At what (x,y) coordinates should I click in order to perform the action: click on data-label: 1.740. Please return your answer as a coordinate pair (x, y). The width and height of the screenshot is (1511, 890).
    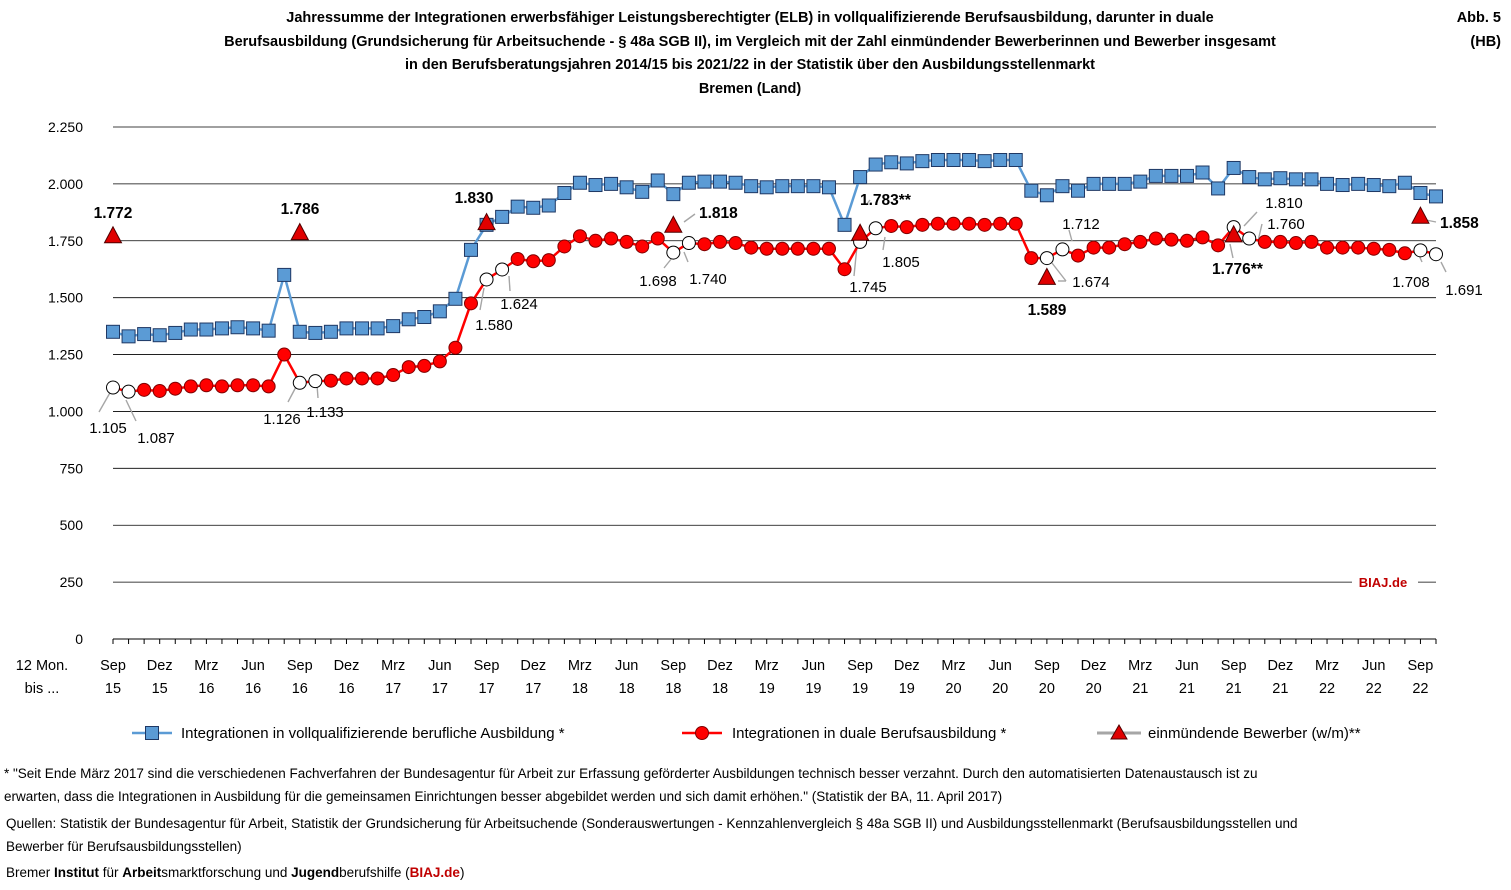
    Looking at the image, I should click on (708, 279).